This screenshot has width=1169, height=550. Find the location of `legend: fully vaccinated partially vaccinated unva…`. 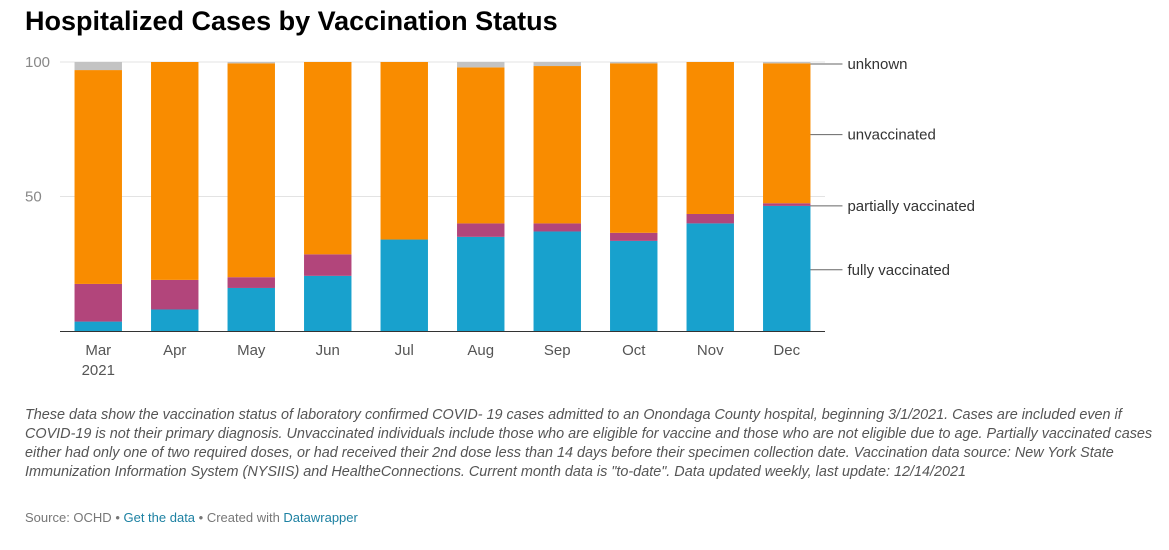

legend: fully vaccinated partially vaccinated unva… is located at coordinates (892, 167).